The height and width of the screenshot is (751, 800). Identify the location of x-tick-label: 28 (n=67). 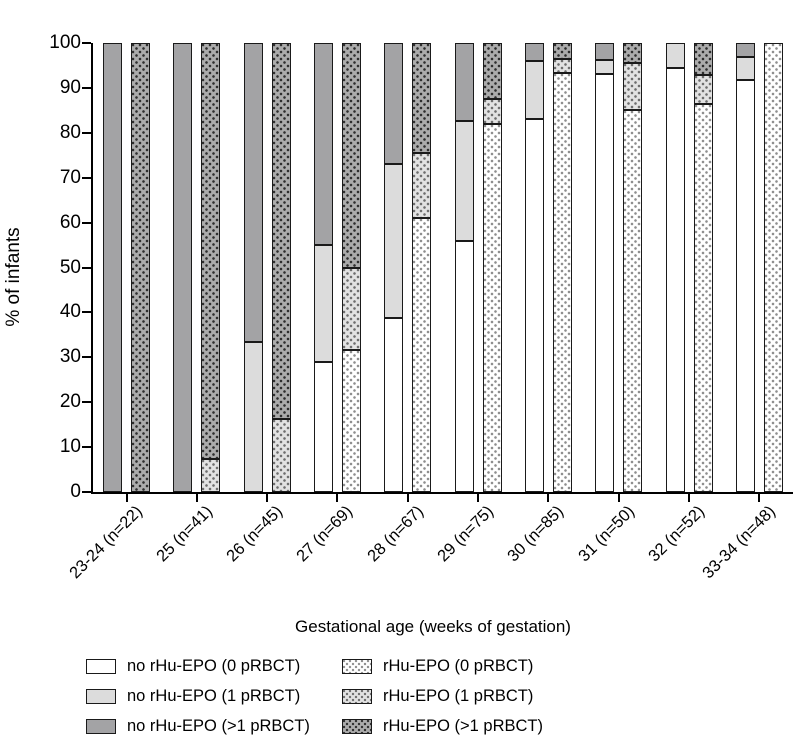
(395, 534).